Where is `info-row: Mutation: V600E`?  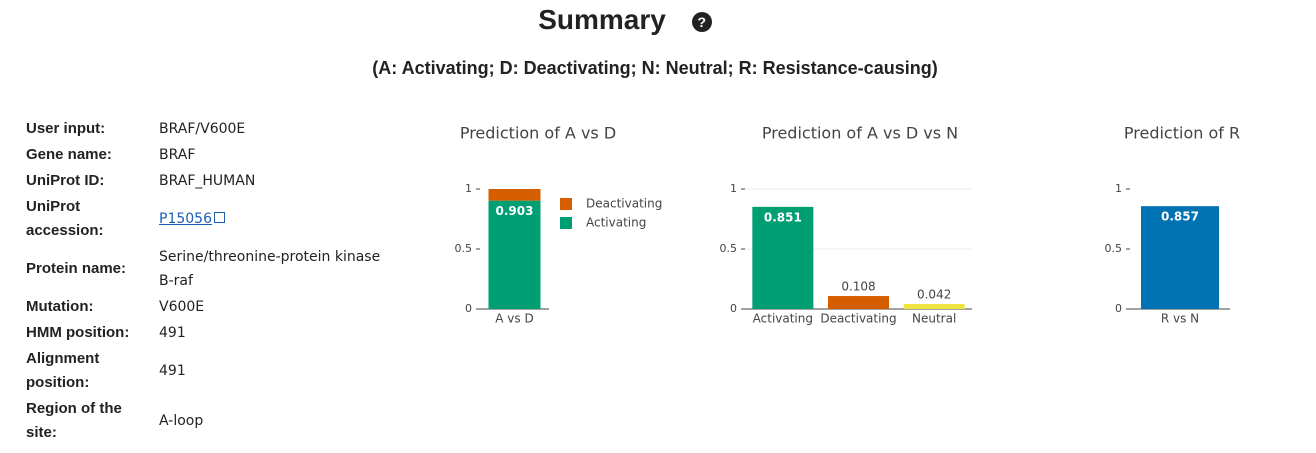 info-row: Mutation: V600E is located at coordinates (210, 307).